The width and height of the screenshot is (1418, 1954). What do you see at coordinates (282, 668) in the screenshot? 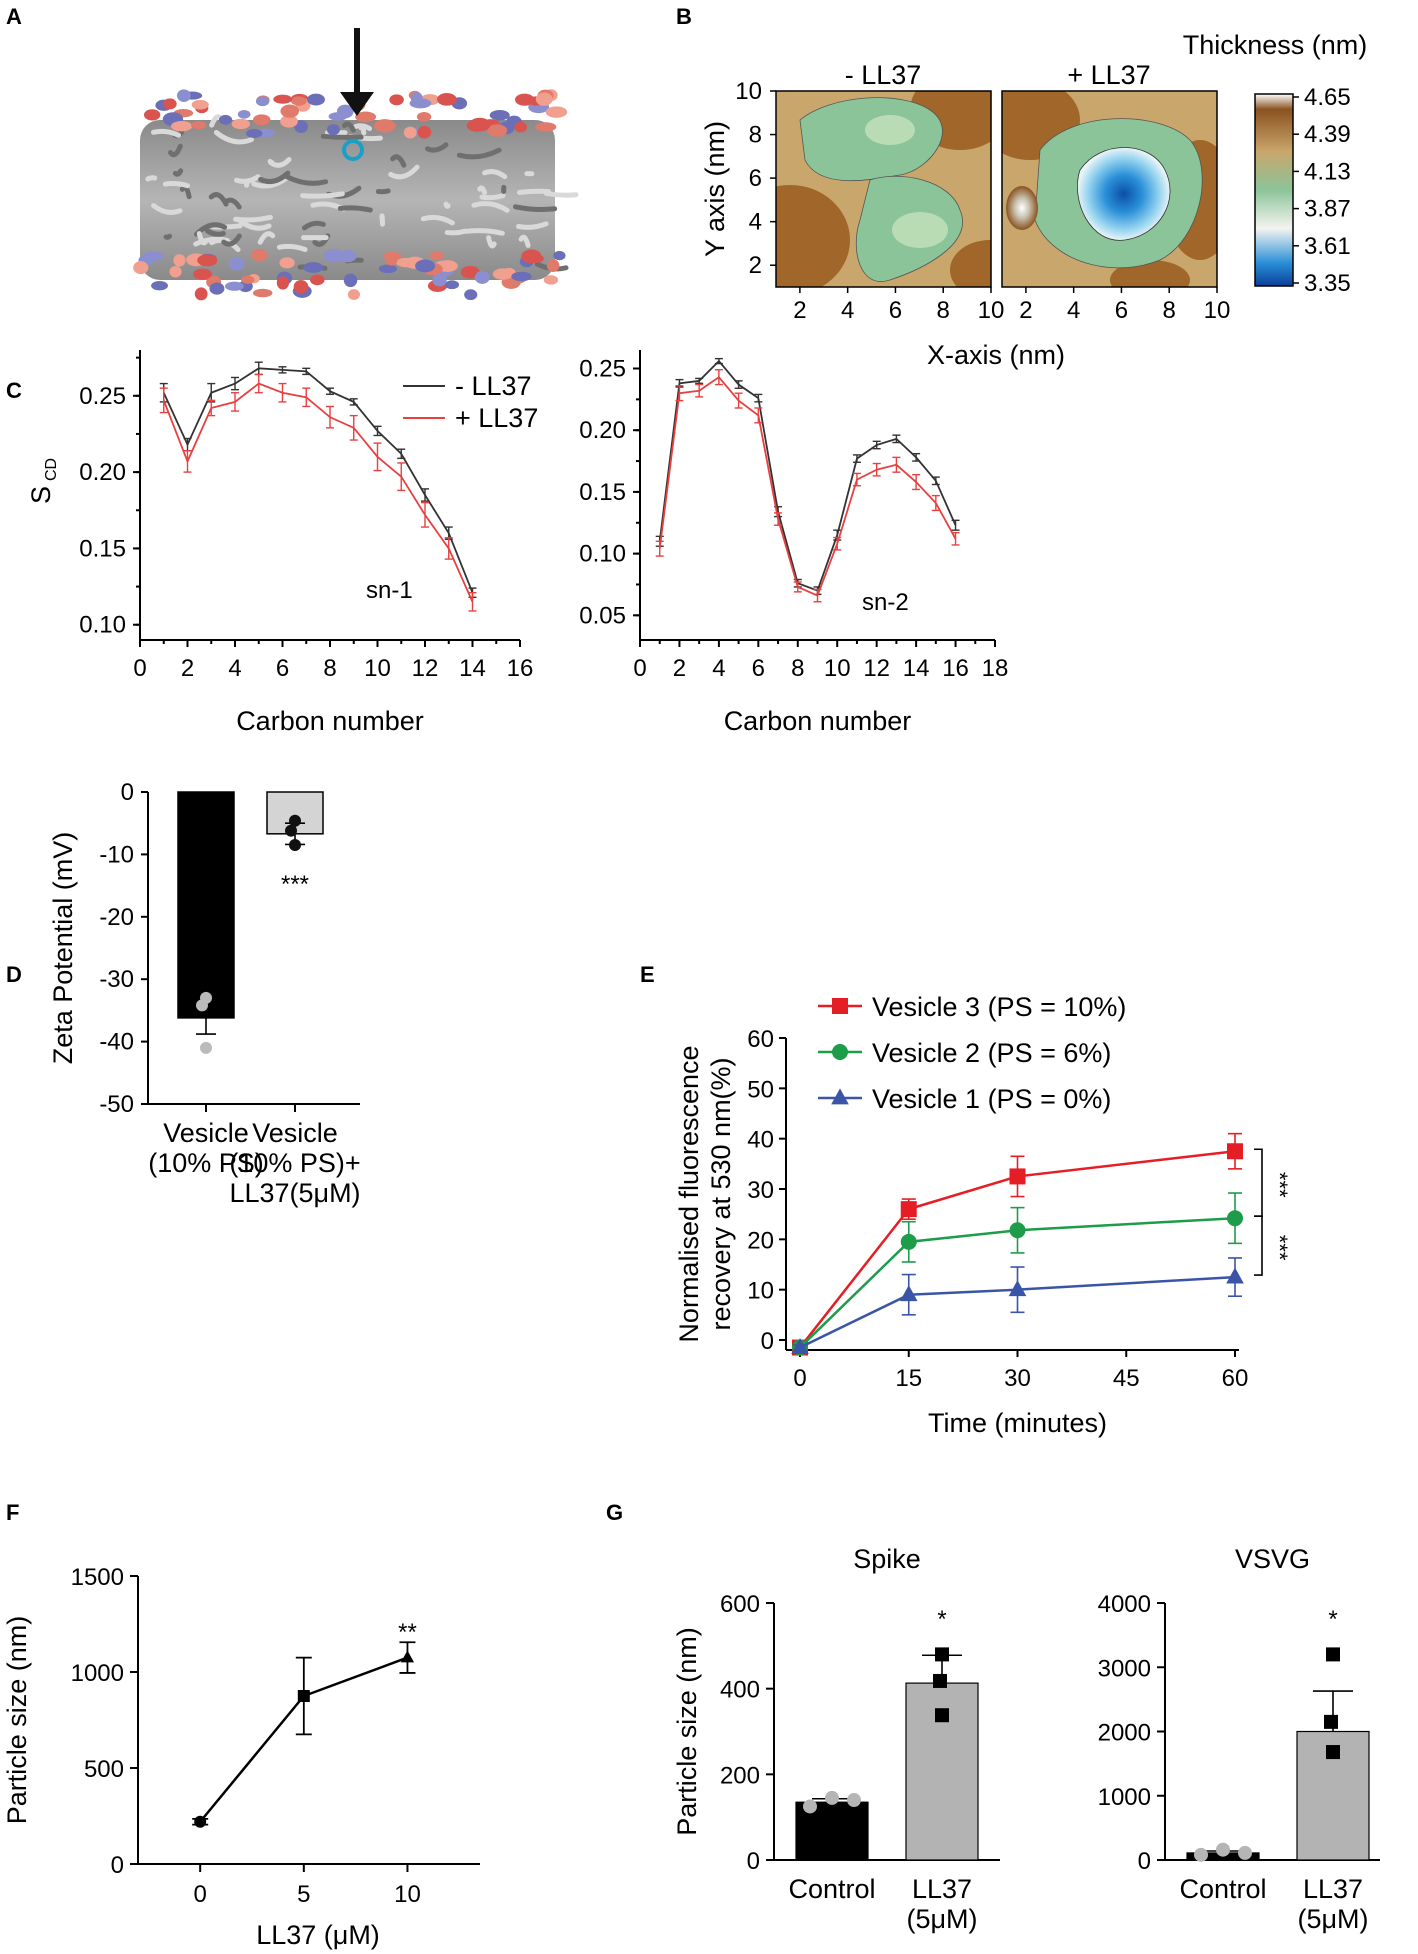
I see `x-tick-label: 6` at bounding box center [282, 668].